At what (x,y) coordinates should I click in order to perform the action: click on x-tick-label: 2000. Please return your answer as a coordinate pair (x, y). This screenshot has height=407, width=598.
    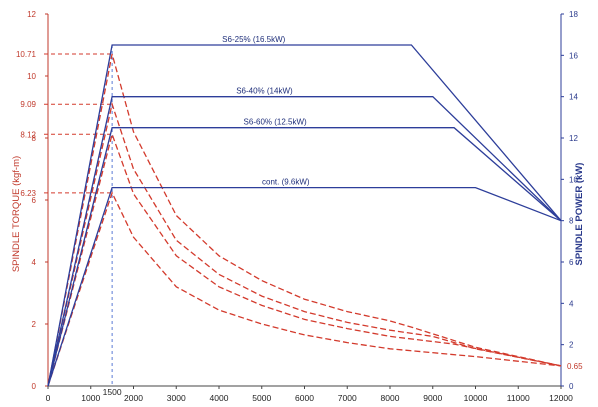
    Looking at the image, I should click on (133, 398).